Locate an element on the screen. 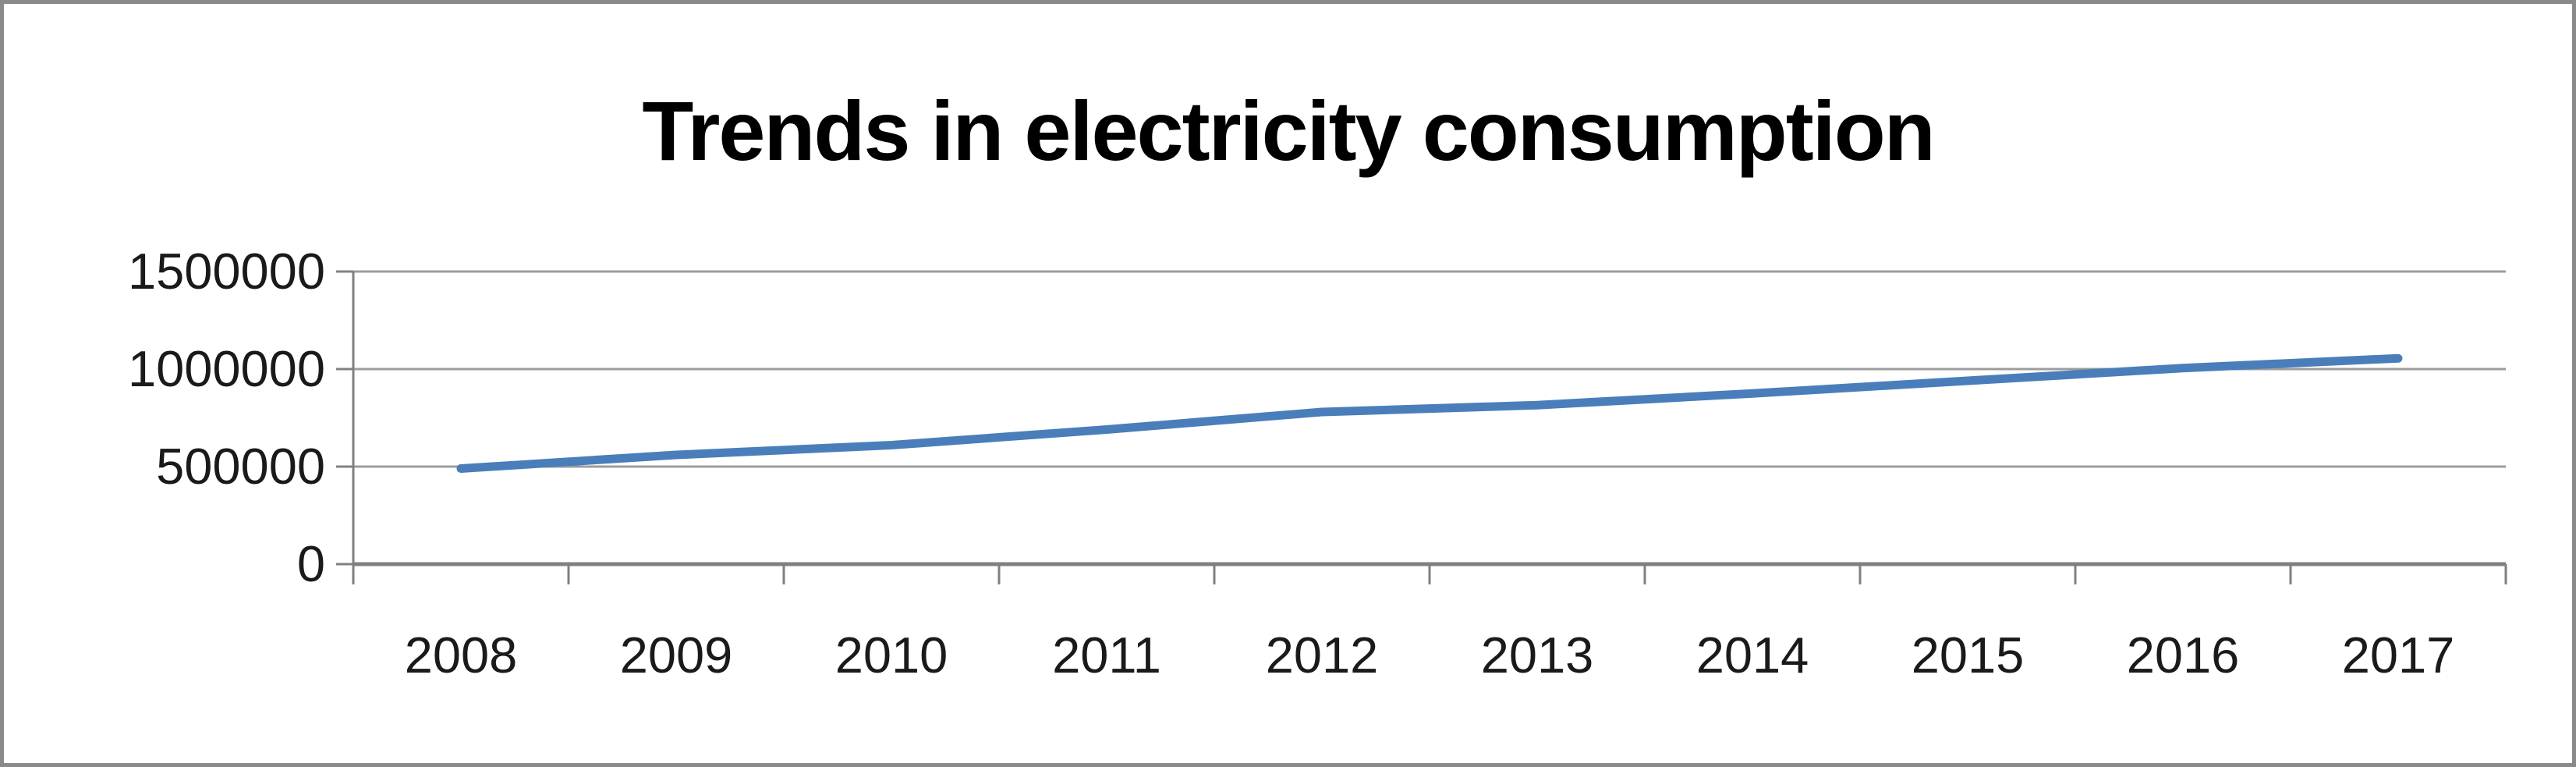 This screenshot has height=767, width=2576. x-axis-label: 2014 is located at coordinates (1752, 655).